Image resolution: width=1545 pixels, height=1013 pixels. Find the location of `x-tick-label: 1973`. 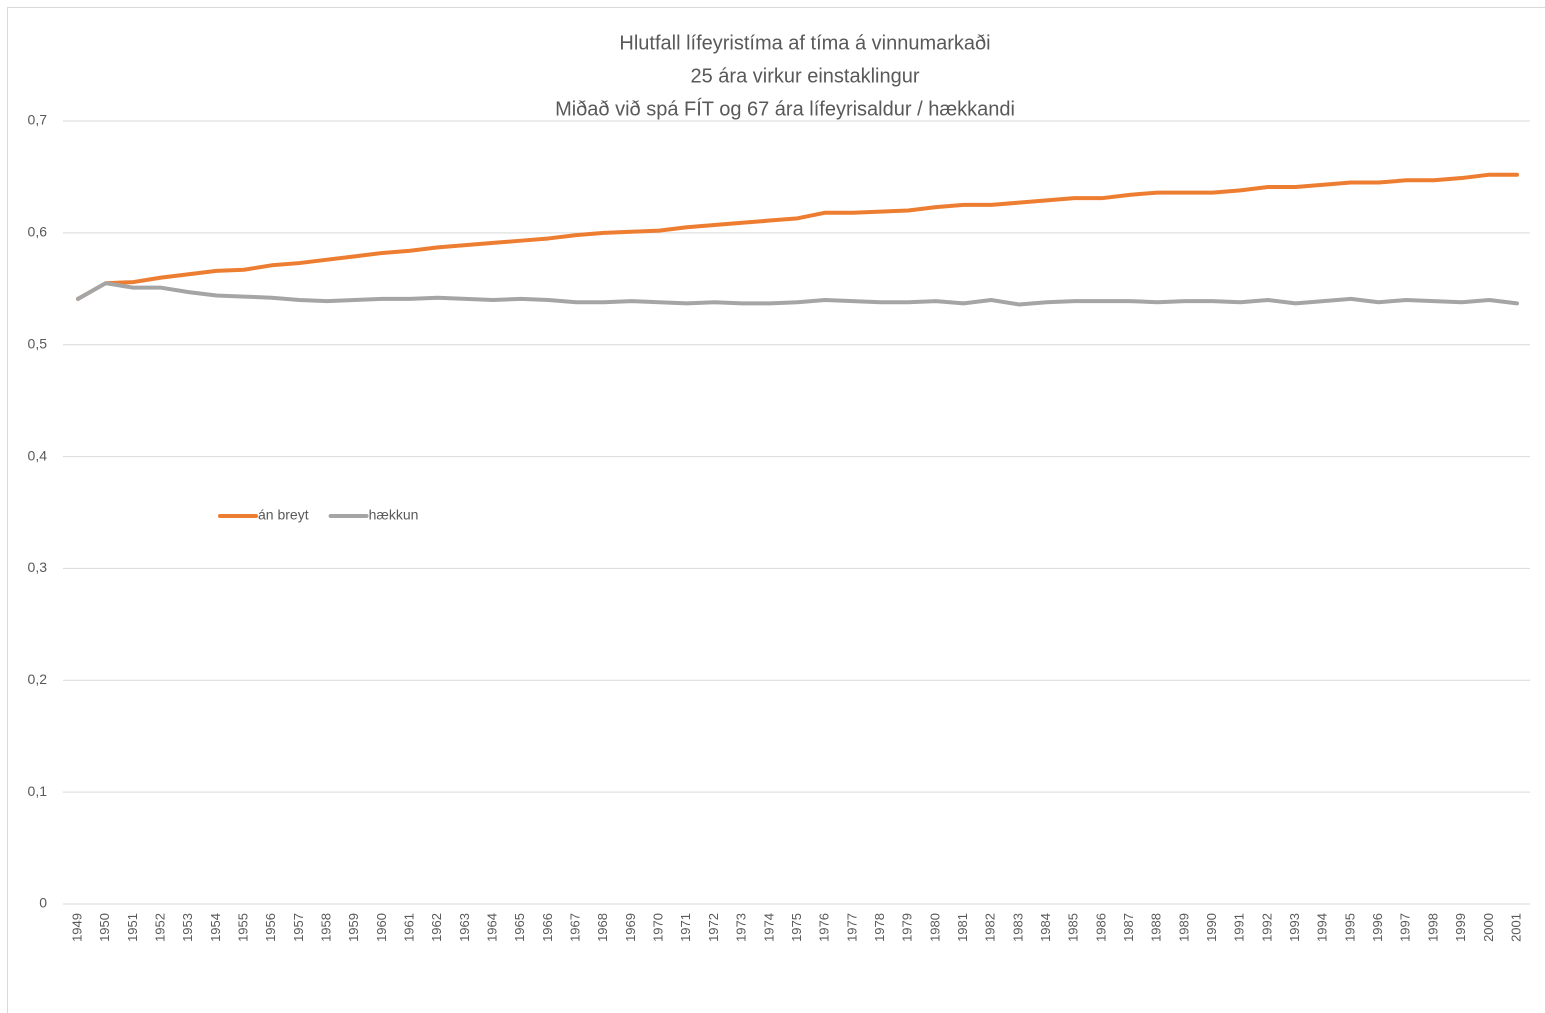

x-tick-label: 1973 is located at coordinates (741, 927).